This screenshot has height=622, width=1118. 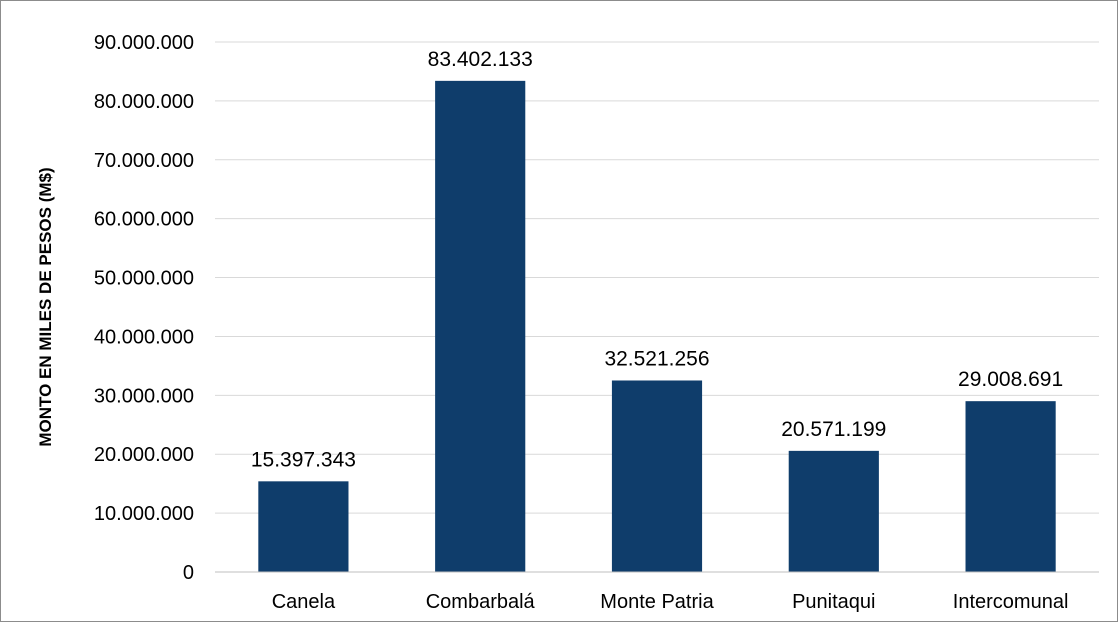 I want to click on data-label: 32.521.256, so click(x=656, y=358).